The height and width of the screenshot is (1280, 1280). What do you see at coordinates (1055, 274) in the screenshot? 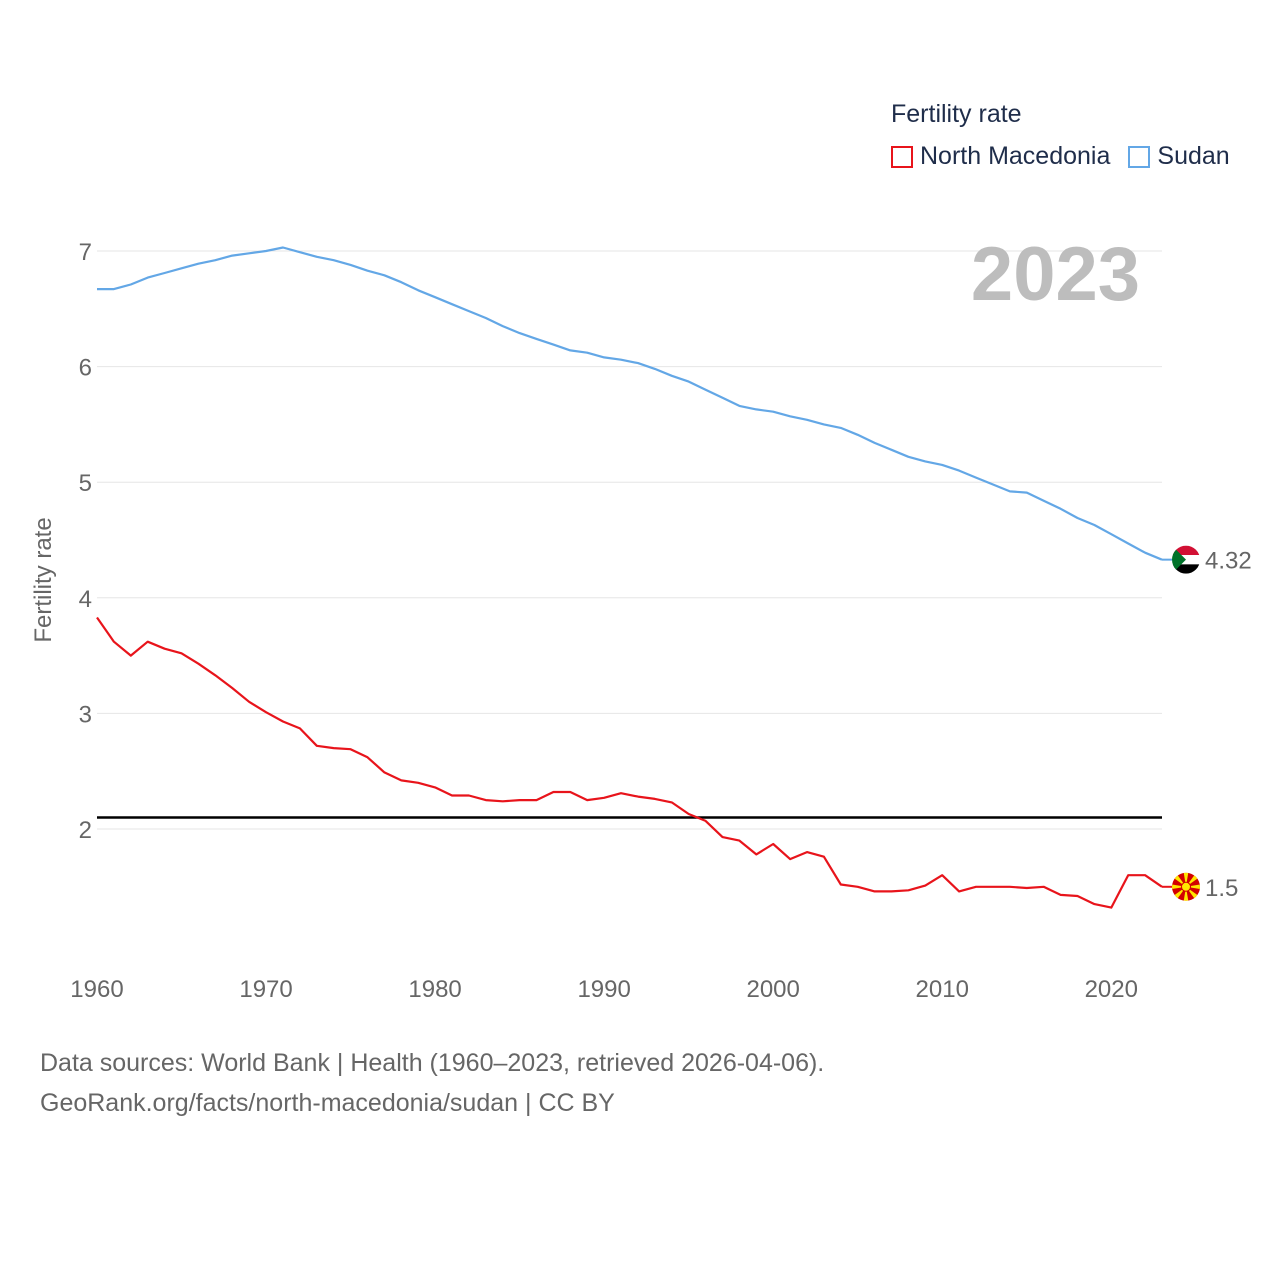
I see `year-label: 2023` at bounding box center [1055, 274].